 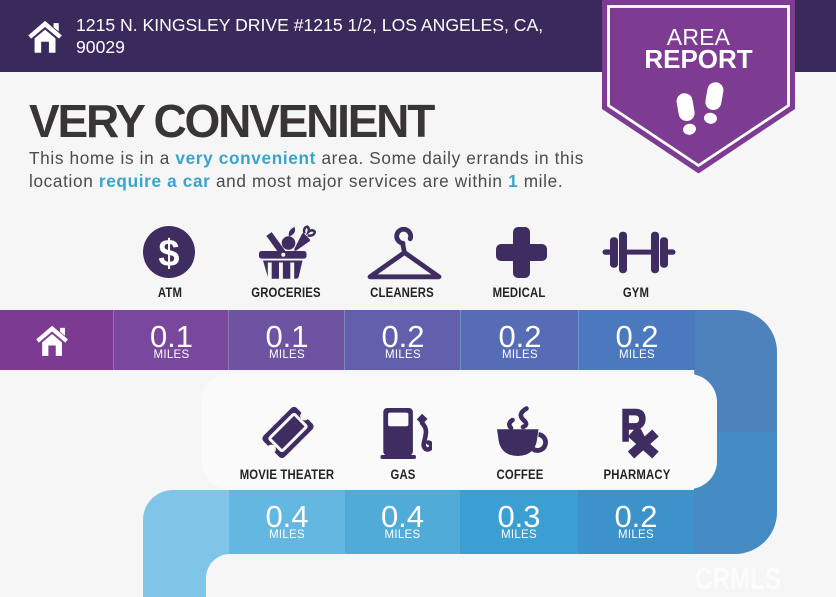 I want to click on svg-text: R, so click(x=634, y=425).